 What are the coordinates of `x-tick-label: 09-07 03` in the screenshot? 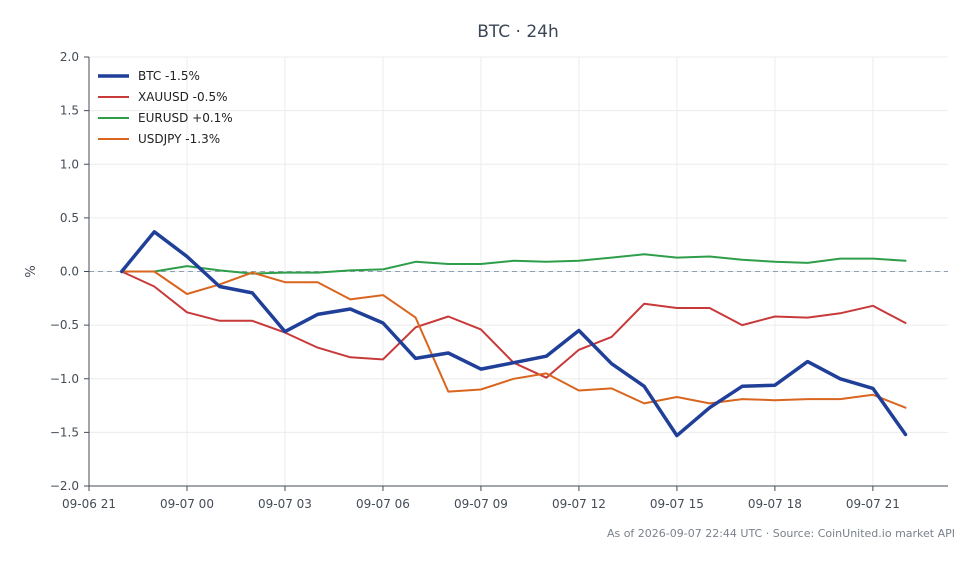 It's located at (285, 504).